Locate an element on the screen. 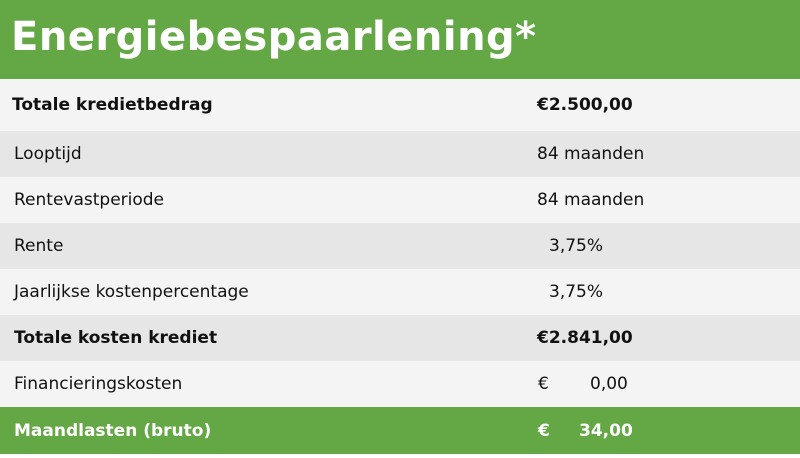  row-label: Totale kredietbedrag is located at coordinates (112, 105).